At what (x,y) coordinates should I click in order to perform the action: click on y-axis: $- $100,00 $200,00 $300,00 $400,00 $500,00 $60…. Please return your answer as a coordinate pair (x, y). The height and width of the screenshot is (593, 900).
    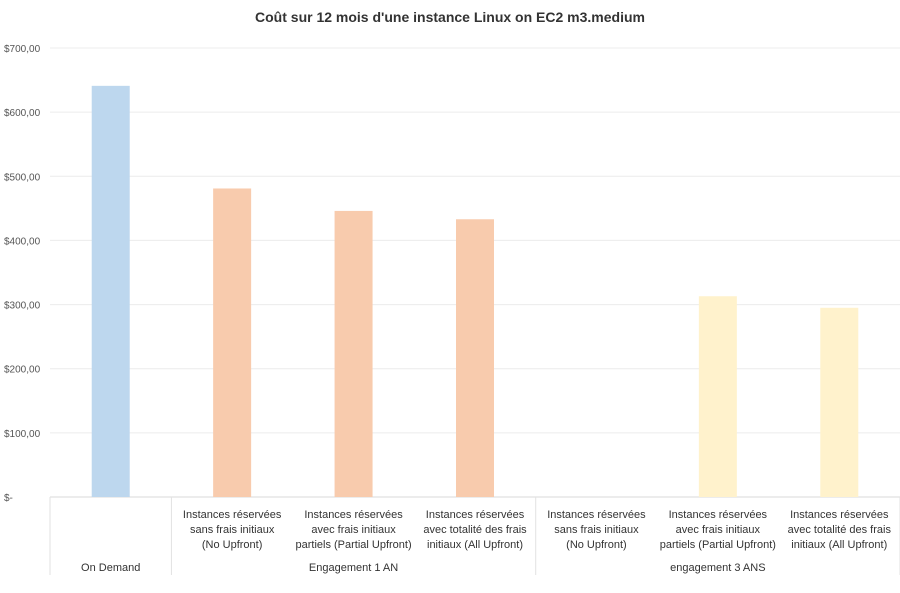
    Looking at the image, I should click on (22, 274).